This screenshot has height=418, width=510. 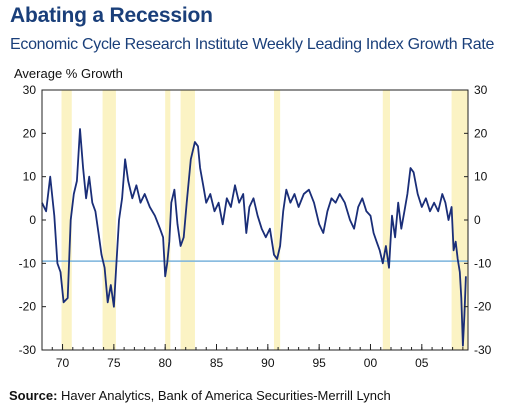 I want to click on y-tick-label-right: -10, so click(x=483, y=263).